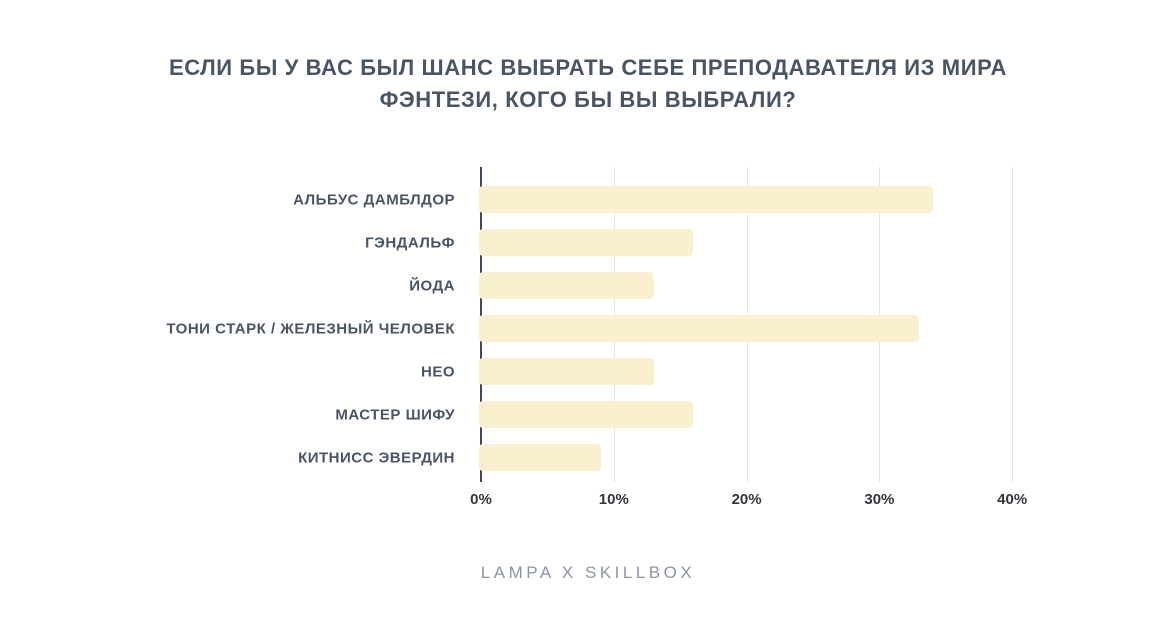 This screenshot has width=1176, height=619. Describe the element at coordinates (613, 499) in the screenshot. I see `x-tick-label: 10%` at that location.